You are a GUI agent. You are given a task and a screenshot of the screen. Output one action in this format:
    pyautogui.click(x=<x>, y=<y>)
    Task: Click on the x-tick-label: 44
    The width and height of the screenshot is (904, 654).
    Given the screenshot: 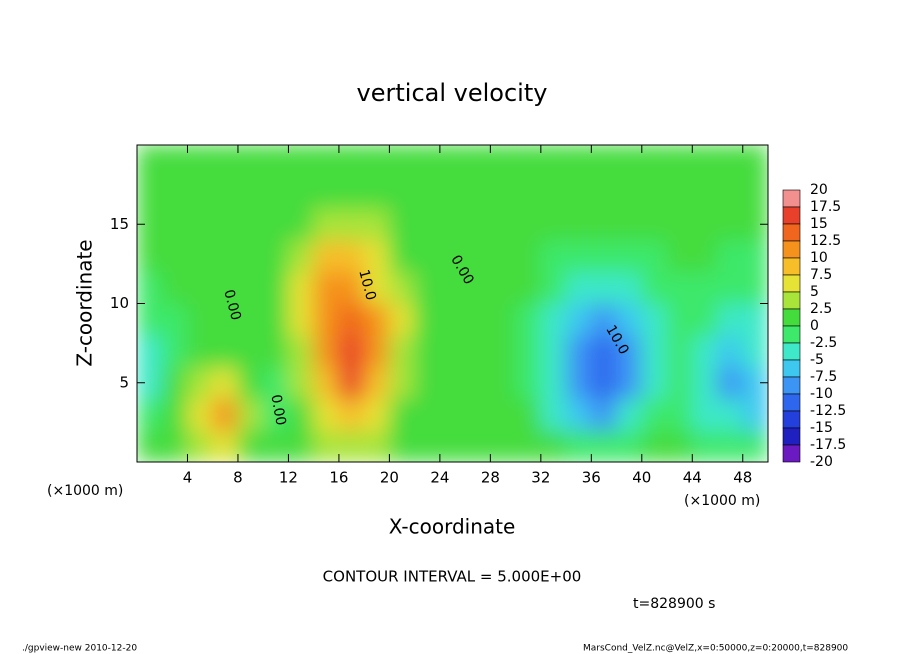 What is the action you would take?
    pyautogui.click(x=692, y=478)
    